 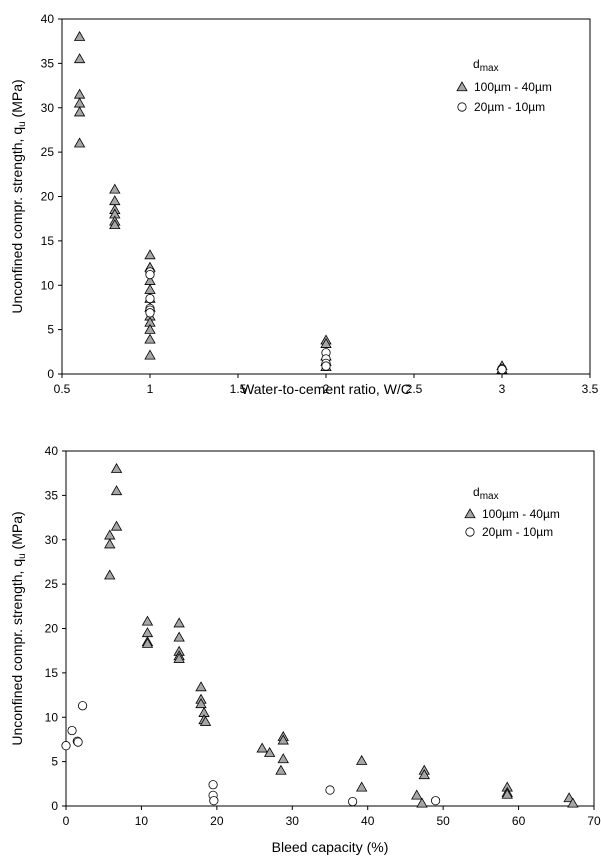 What do you see at coordinates (293, 821) in the screenshot?
I see `x-tick-label: 30` at bounding box center [293, 821].